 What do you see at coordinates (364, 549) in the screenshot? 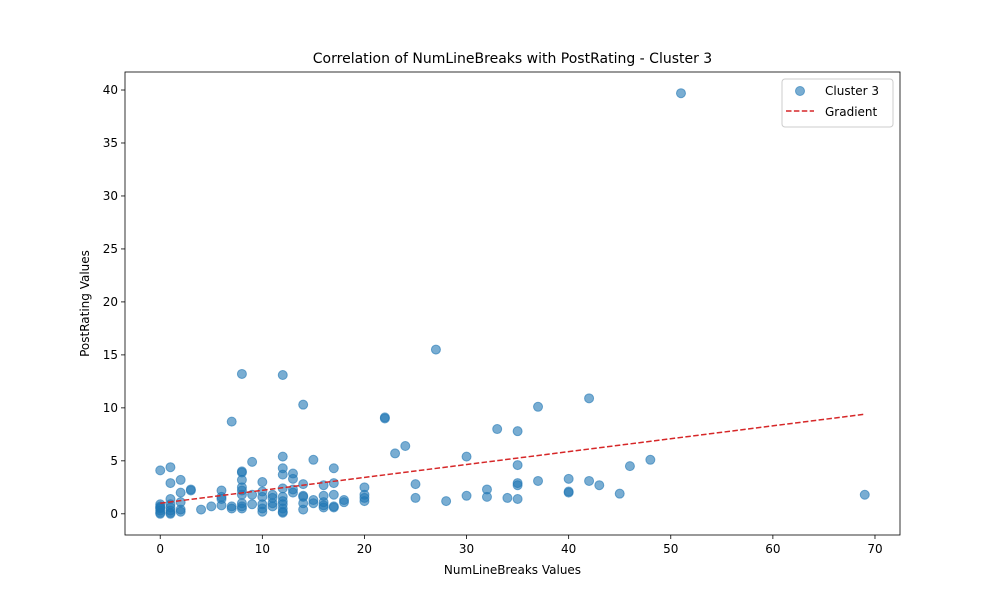
I see `x-tick-label: 20` at bounding box center [364, 549].